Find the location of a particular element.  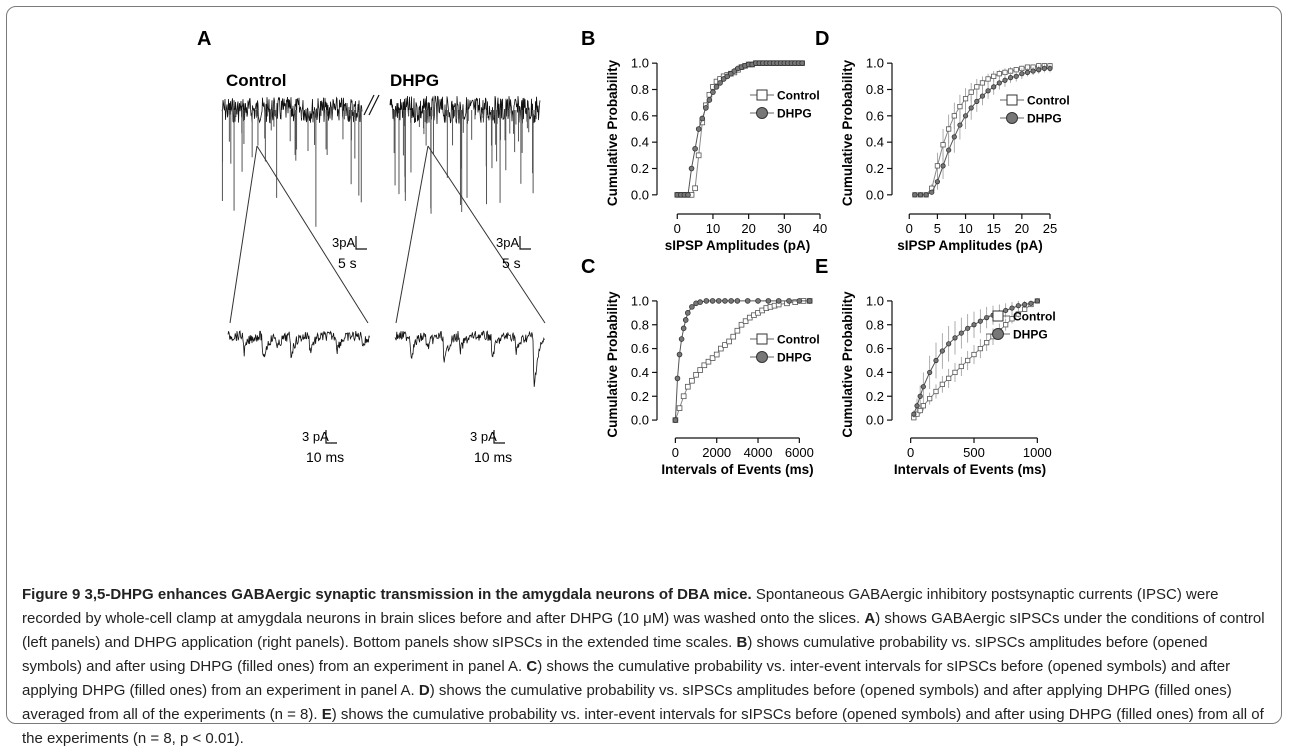

y-tick-label: 1.0 is located at coordinates (875, 63).